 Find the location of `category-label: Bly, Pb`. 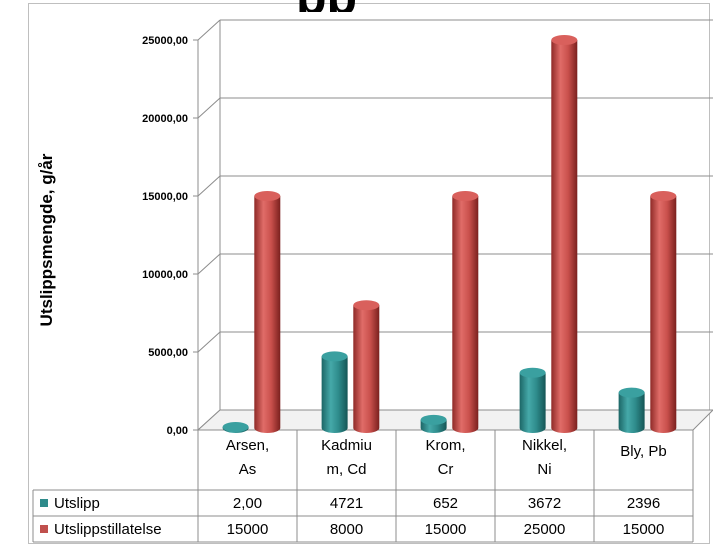

category-label: Bly, Pb is located at coordinates (643, 451).